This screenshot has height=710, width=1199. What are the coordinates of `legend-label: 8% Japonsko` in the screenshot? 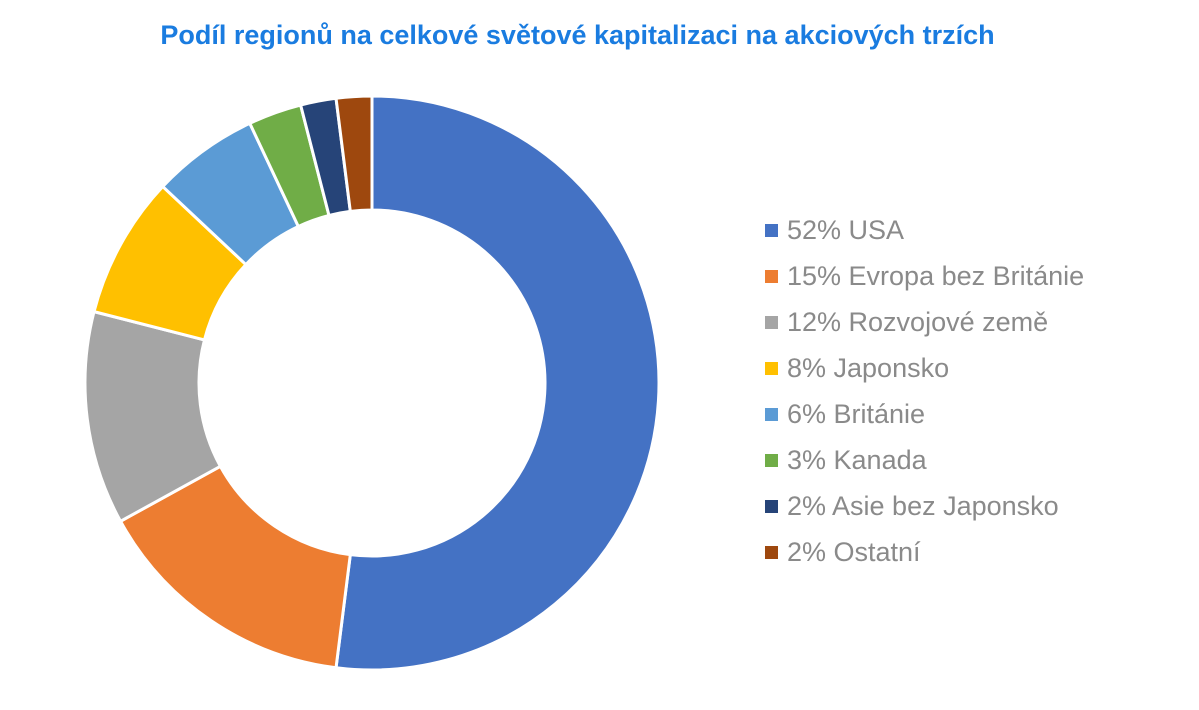 It's located at (868, 367).